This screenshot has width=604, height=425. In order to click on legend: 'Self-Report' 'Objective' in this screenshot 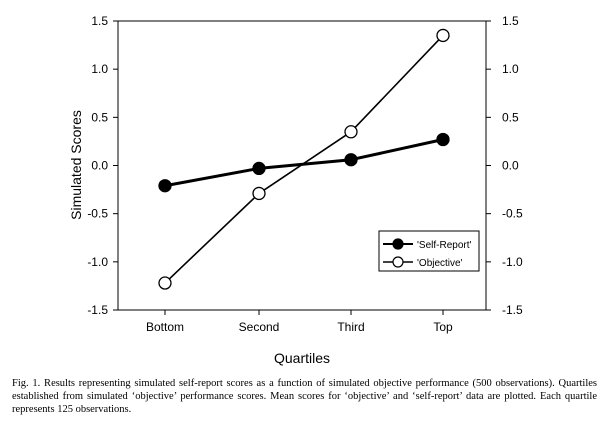, I will do `click(429, 251)`.